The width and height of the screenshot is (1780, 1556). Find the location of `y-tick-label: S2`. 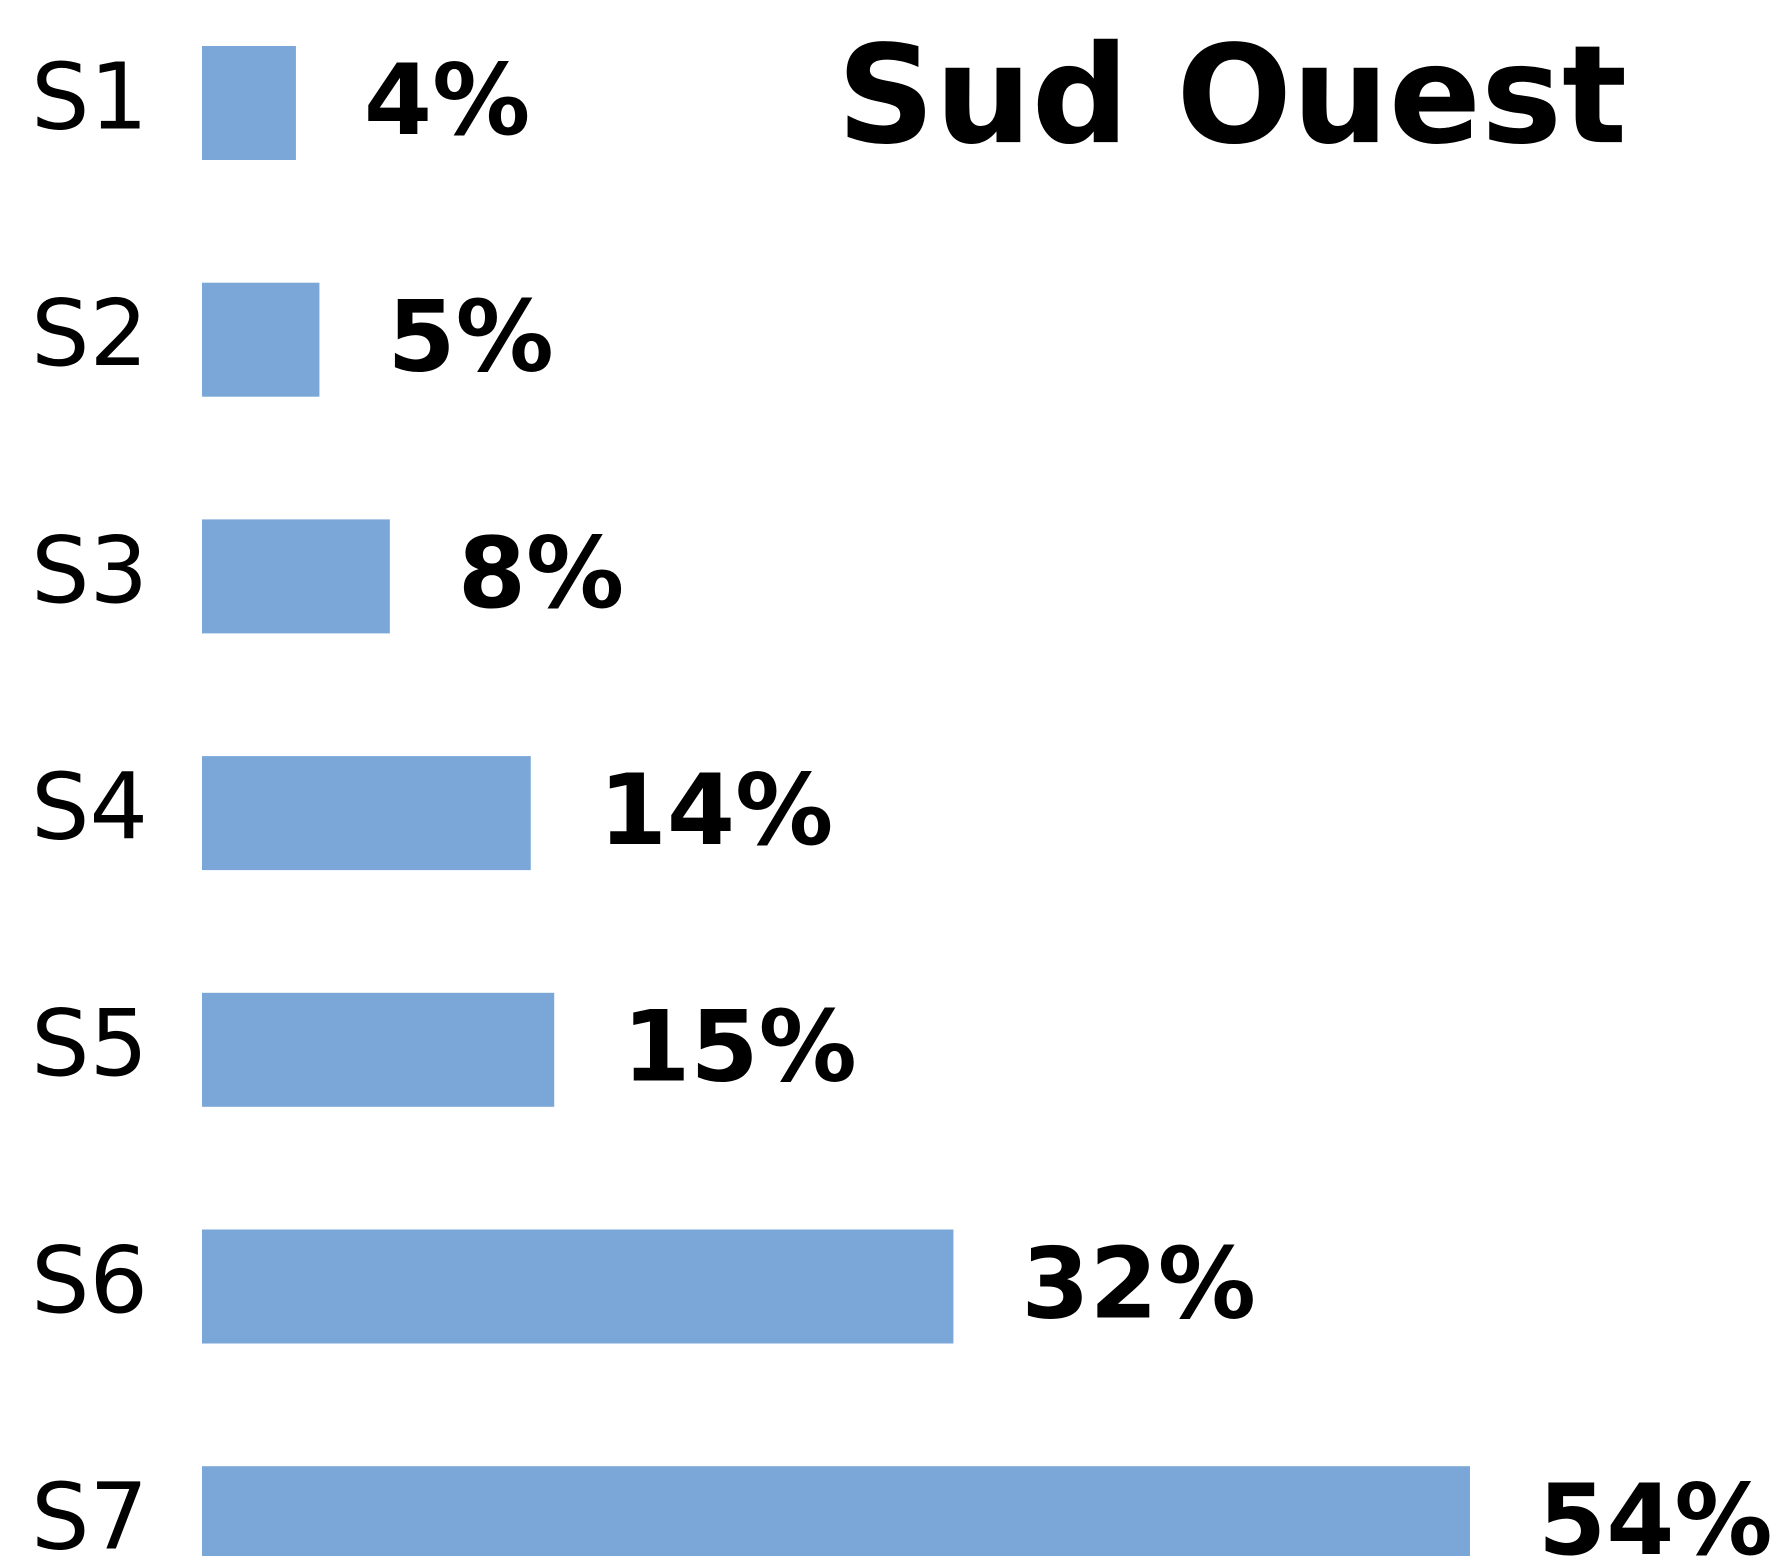

y-tick-label: S2 is located at coordinates (89, 333).